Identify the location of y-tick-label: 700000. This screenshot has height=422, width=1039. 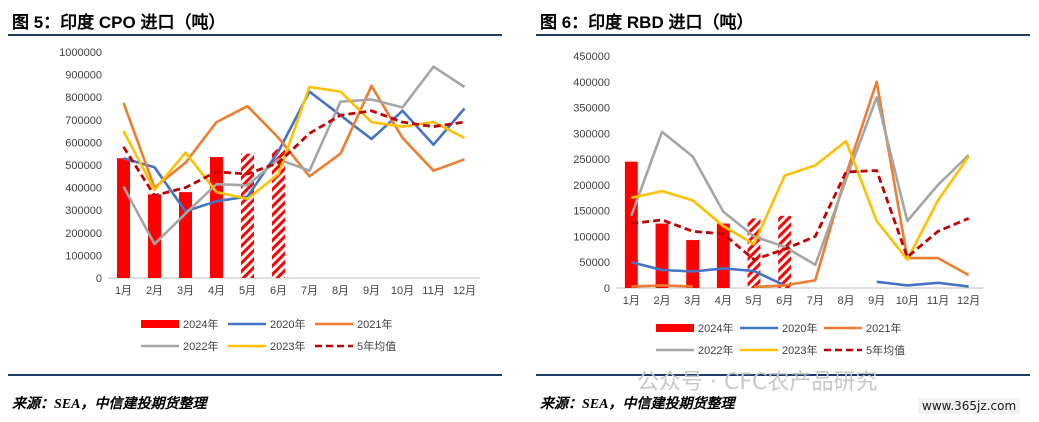
(83, 121).